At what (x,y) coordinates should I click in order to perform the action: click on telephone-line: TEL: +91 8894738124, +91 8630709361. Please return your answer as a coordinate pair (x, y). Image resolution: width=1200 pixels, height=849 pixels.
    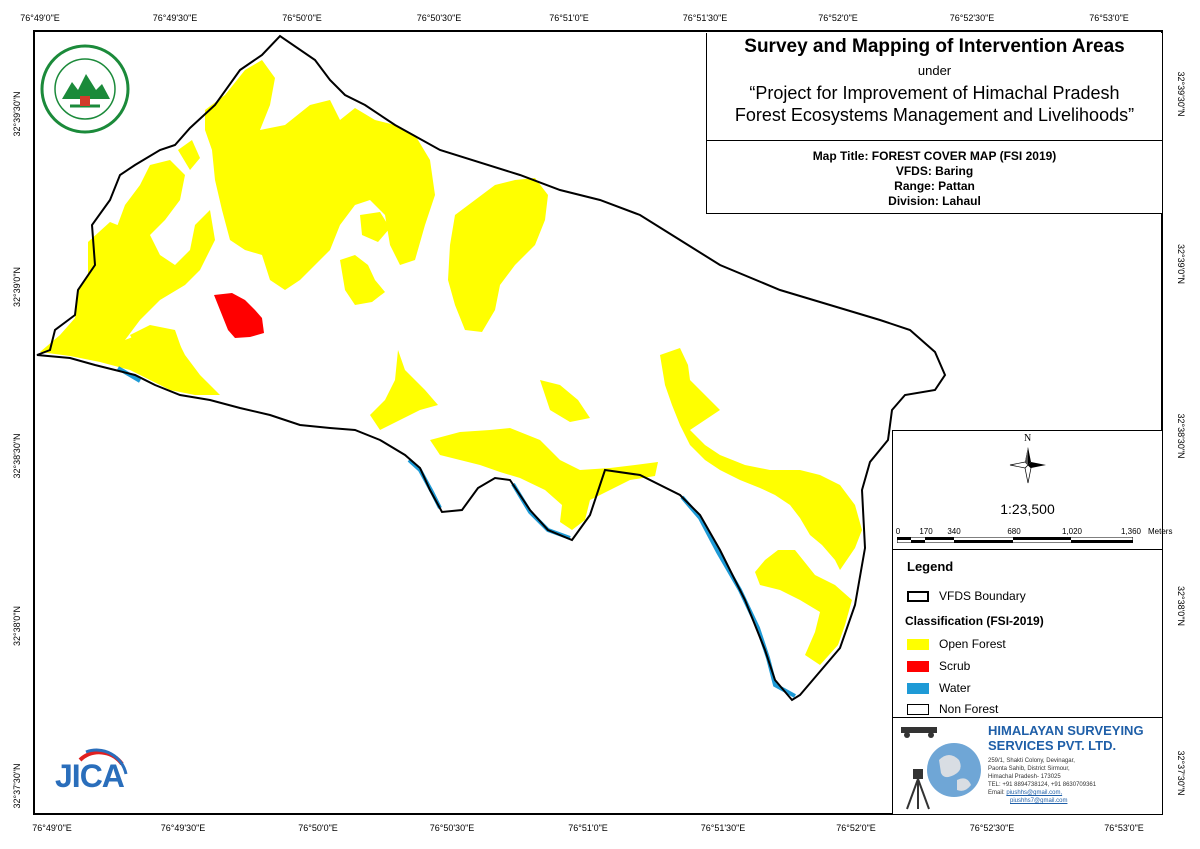
    Looking at the image, I should click on (1042, 785).